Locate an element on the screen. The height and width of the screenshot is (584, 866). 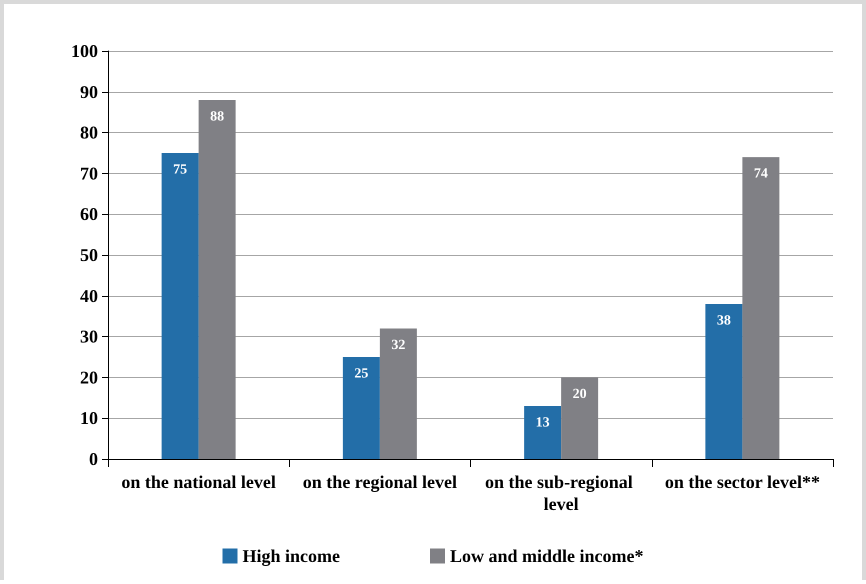
y-tick-label: 10 is located at coordinates (89, 418).